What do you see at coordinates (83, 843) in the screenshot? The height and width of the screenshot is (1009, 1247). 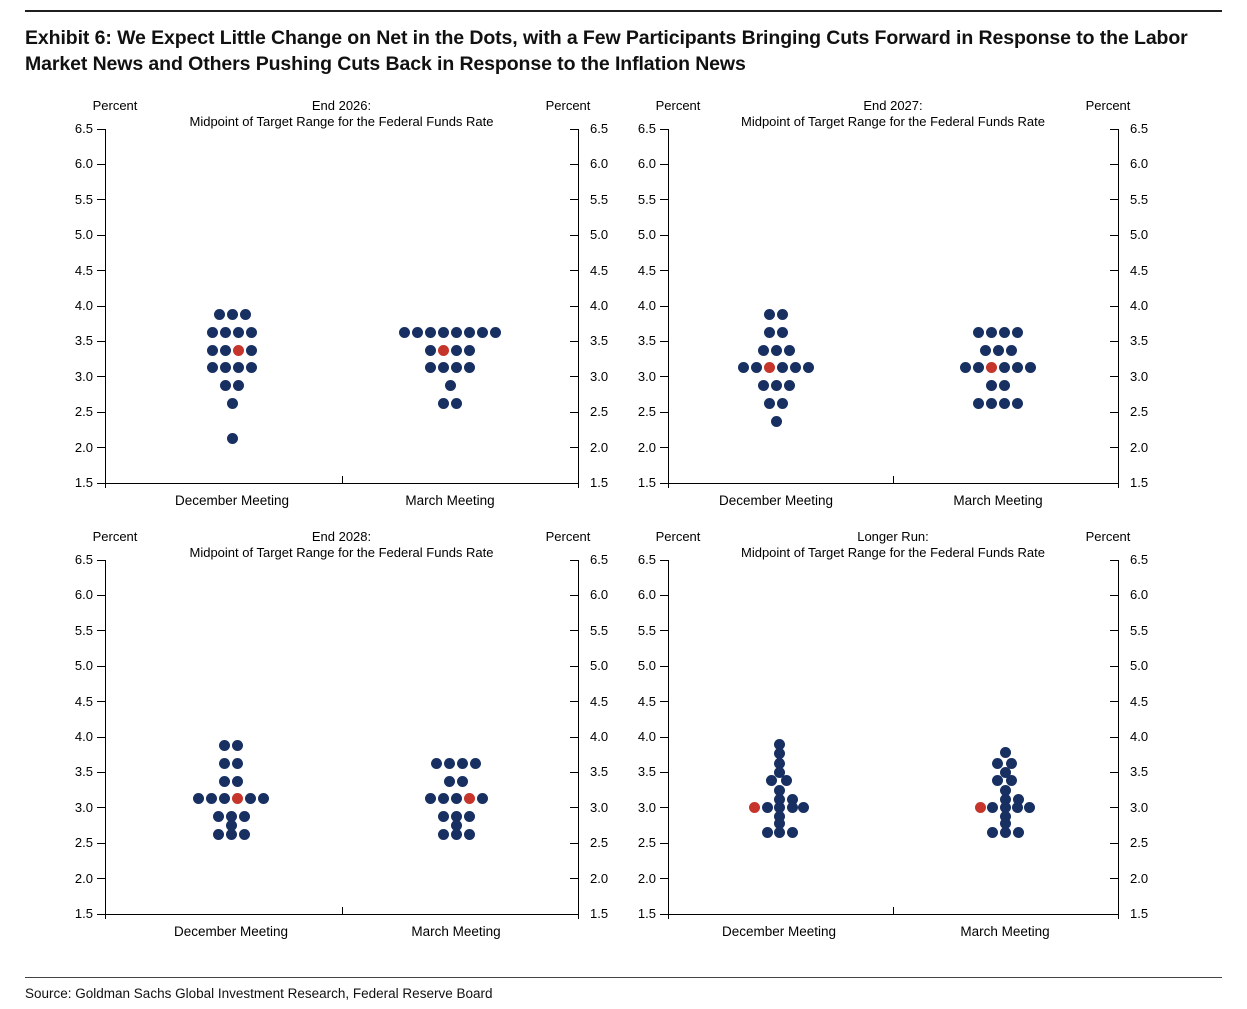 I see `y-tick-label-left: 2.5` at bounding box center [83, 843].